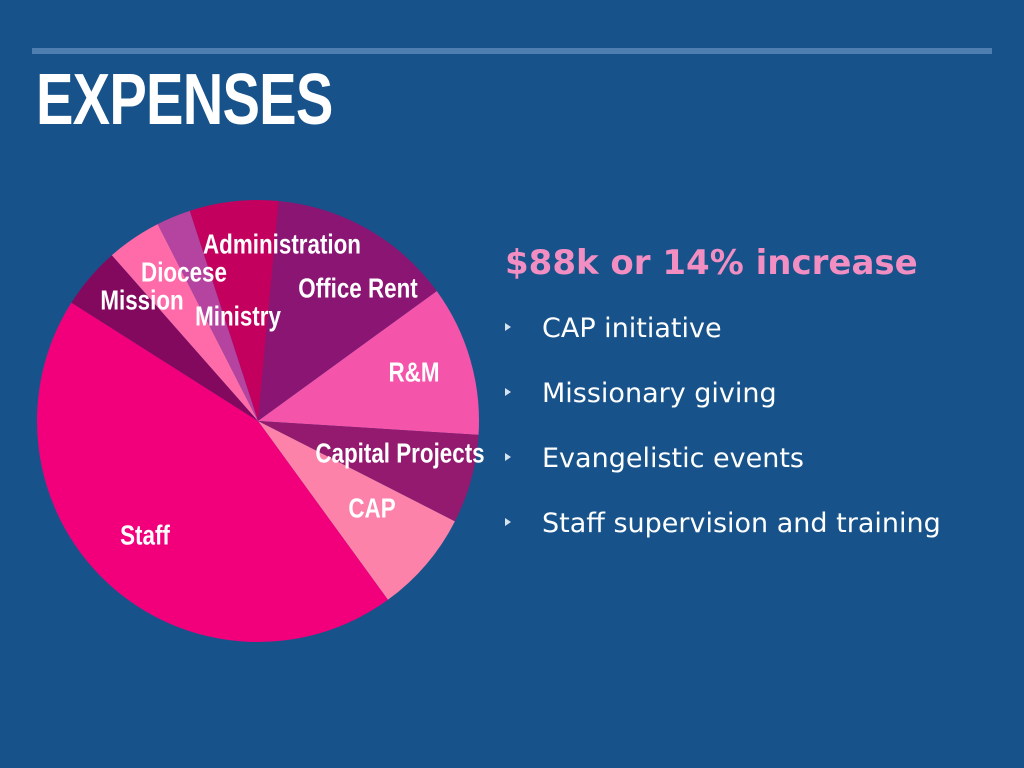  I want to click on bullet-text: Missionary giving, so click(659, 393).